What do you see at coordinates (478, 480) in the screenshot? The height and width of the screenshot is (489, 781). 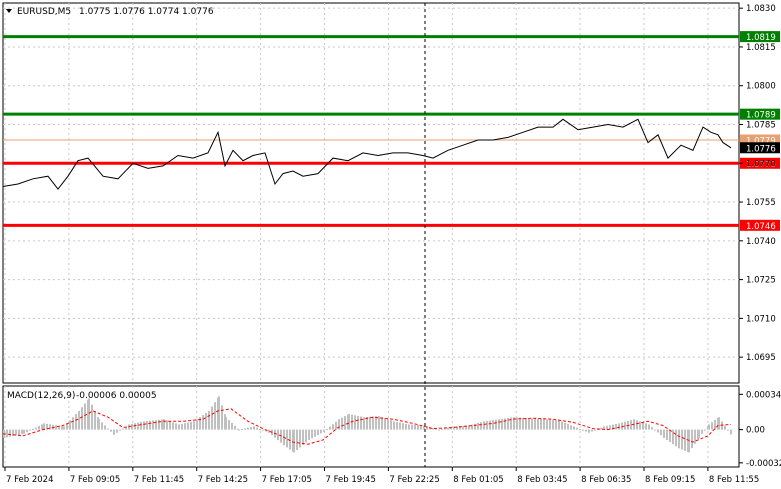 I see `x-tick-label: 8 Feb 01:05` at bounding box center [478, 480].